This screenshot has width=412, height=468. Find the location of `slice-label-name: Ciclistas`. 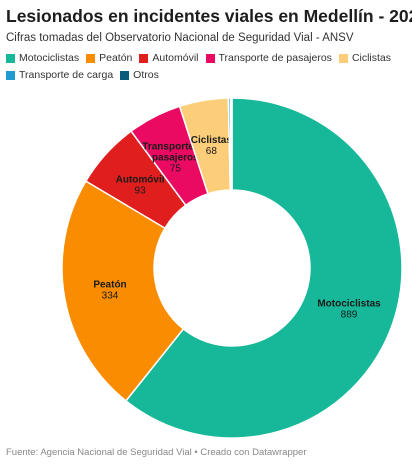

slice-label-name: Ciclistas is located at coordinates (212, 140).